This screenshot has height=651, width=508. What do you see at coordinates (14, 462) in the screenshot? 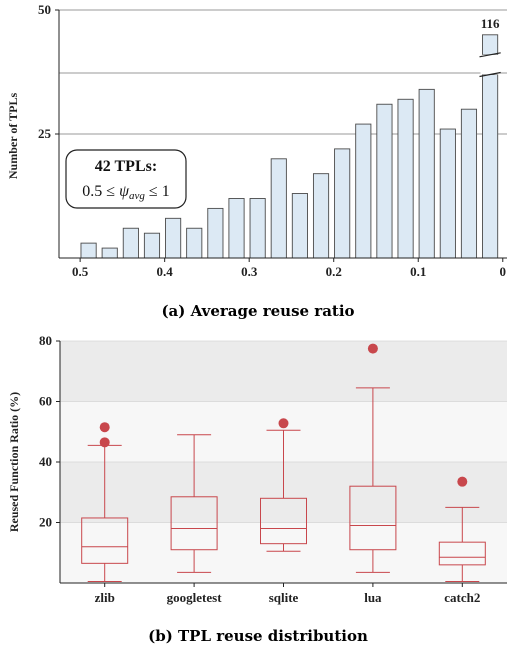
I see `y-axis-label: Reused Function Ratio (%)` at bounding box center [14, 462].